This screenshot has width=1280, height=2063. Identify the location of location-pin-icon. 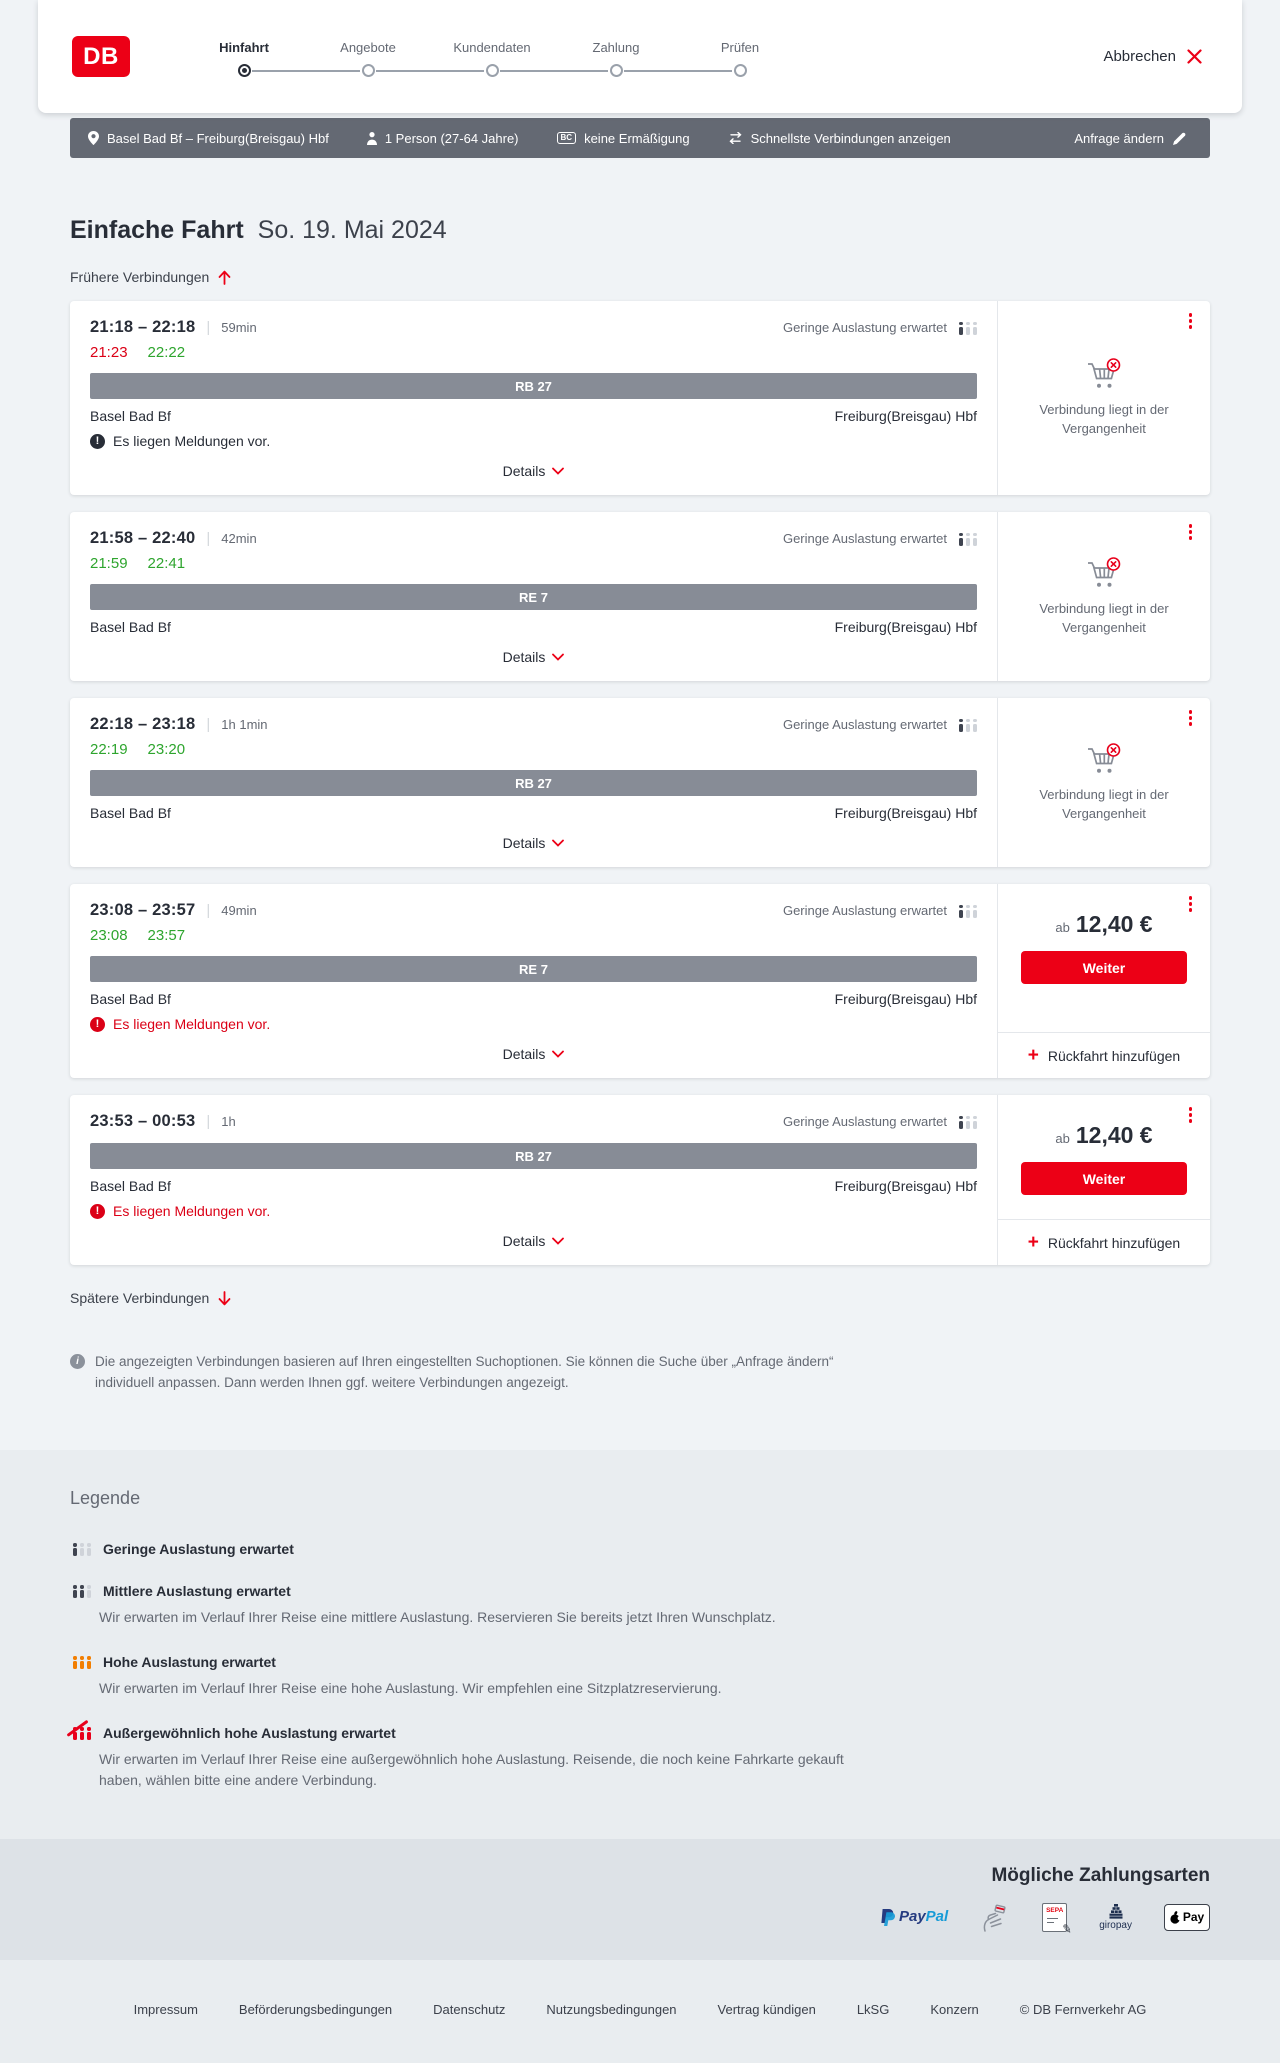
(93, 138).